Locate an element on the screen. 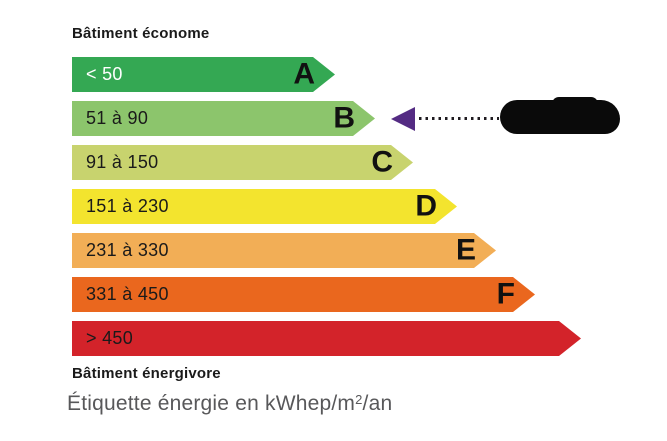 The height and width of the screenshot is (441, 667). energy-class-row-c: 91 à 150 C is located at coordinates (242, 162).